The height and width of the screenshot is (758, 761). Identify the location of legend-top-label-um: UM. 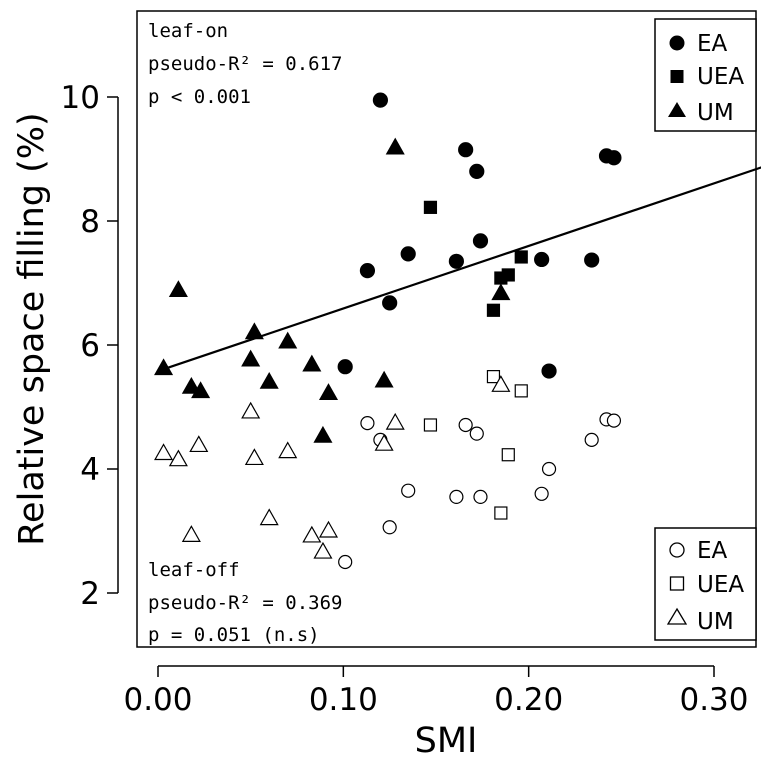
(715, 113).